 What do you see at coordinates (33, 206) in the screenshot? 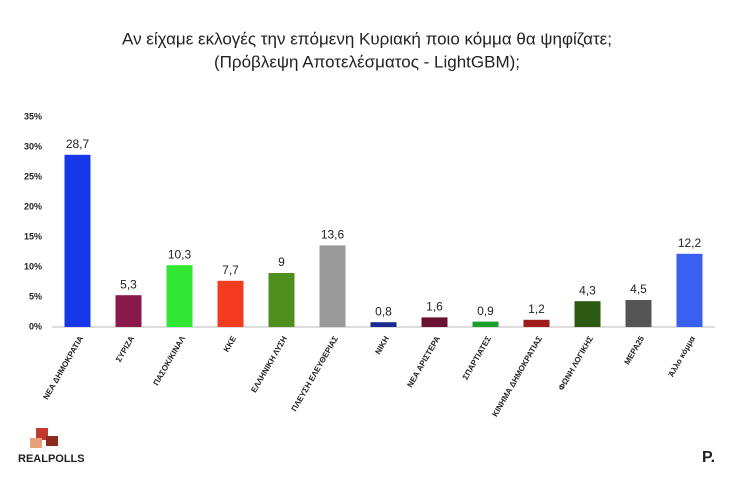
I see `y-tick-label: 20%` at bounding box center [33, 206].